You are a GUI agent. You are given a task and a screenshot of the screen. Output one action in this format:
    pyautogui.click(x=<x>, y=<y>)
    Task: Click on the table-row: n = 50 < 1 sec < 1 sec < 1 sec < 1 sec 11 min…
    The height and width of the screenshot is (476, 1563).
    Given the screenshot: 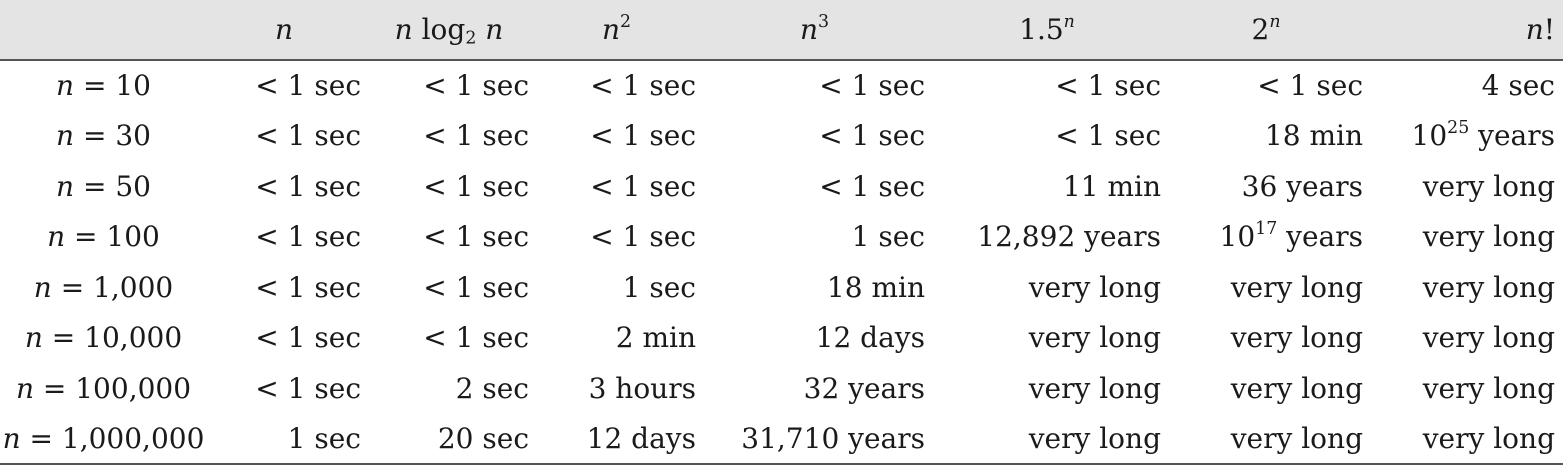 What is the action you would take?
    pyautogui.click(x=781, y=186)
    